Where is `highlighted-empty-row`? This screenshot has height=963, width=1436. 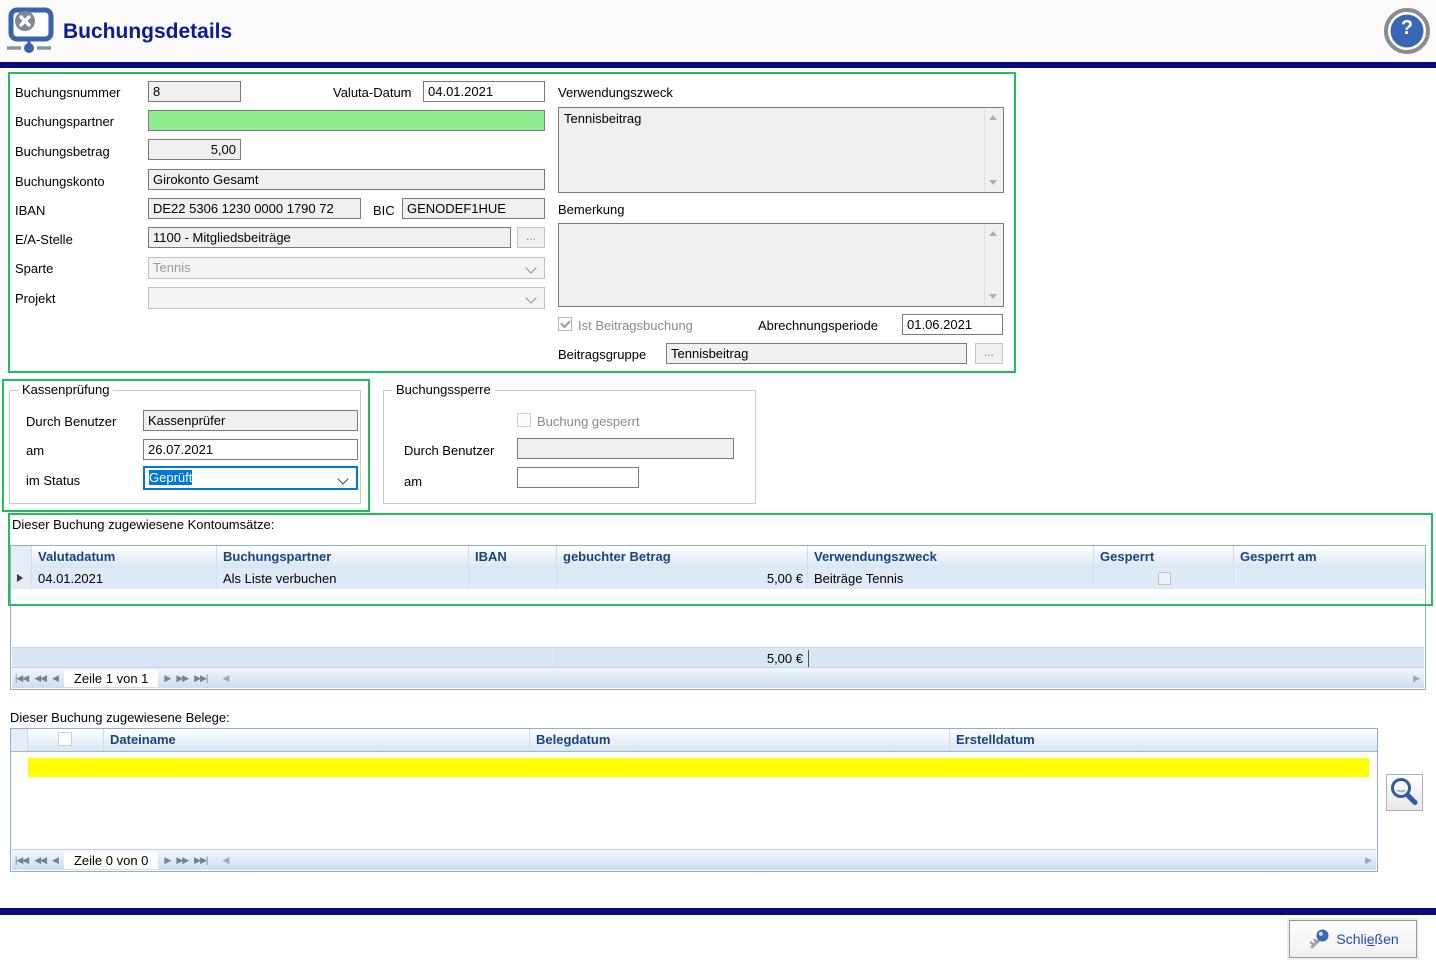 highlighted-empty-row is located at coordinates (698, 767).